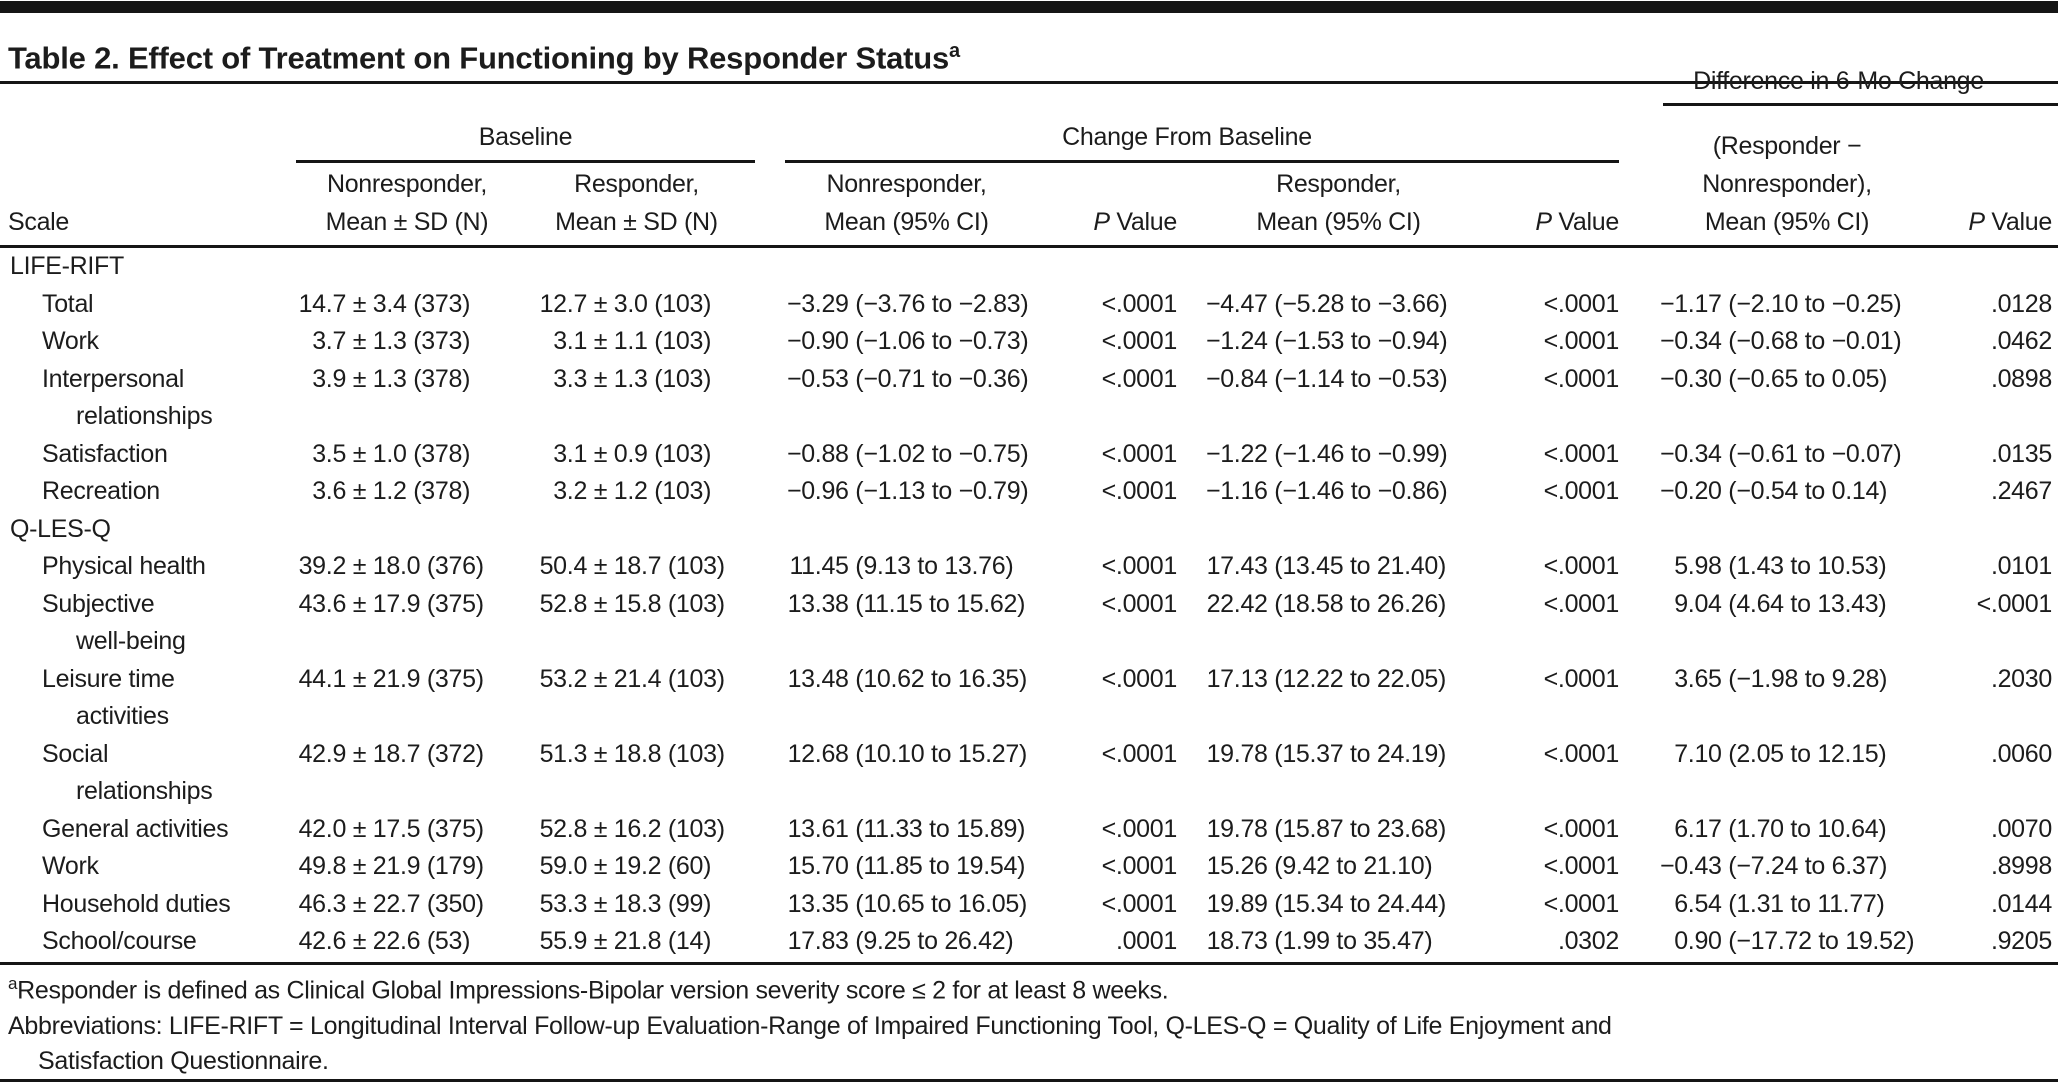 This screenshot has width=2058, height=1091. What do you see at coordinates (525, 161) in the screenshot?
I see `baseline-group-underline` at bounding box center [525, 161].